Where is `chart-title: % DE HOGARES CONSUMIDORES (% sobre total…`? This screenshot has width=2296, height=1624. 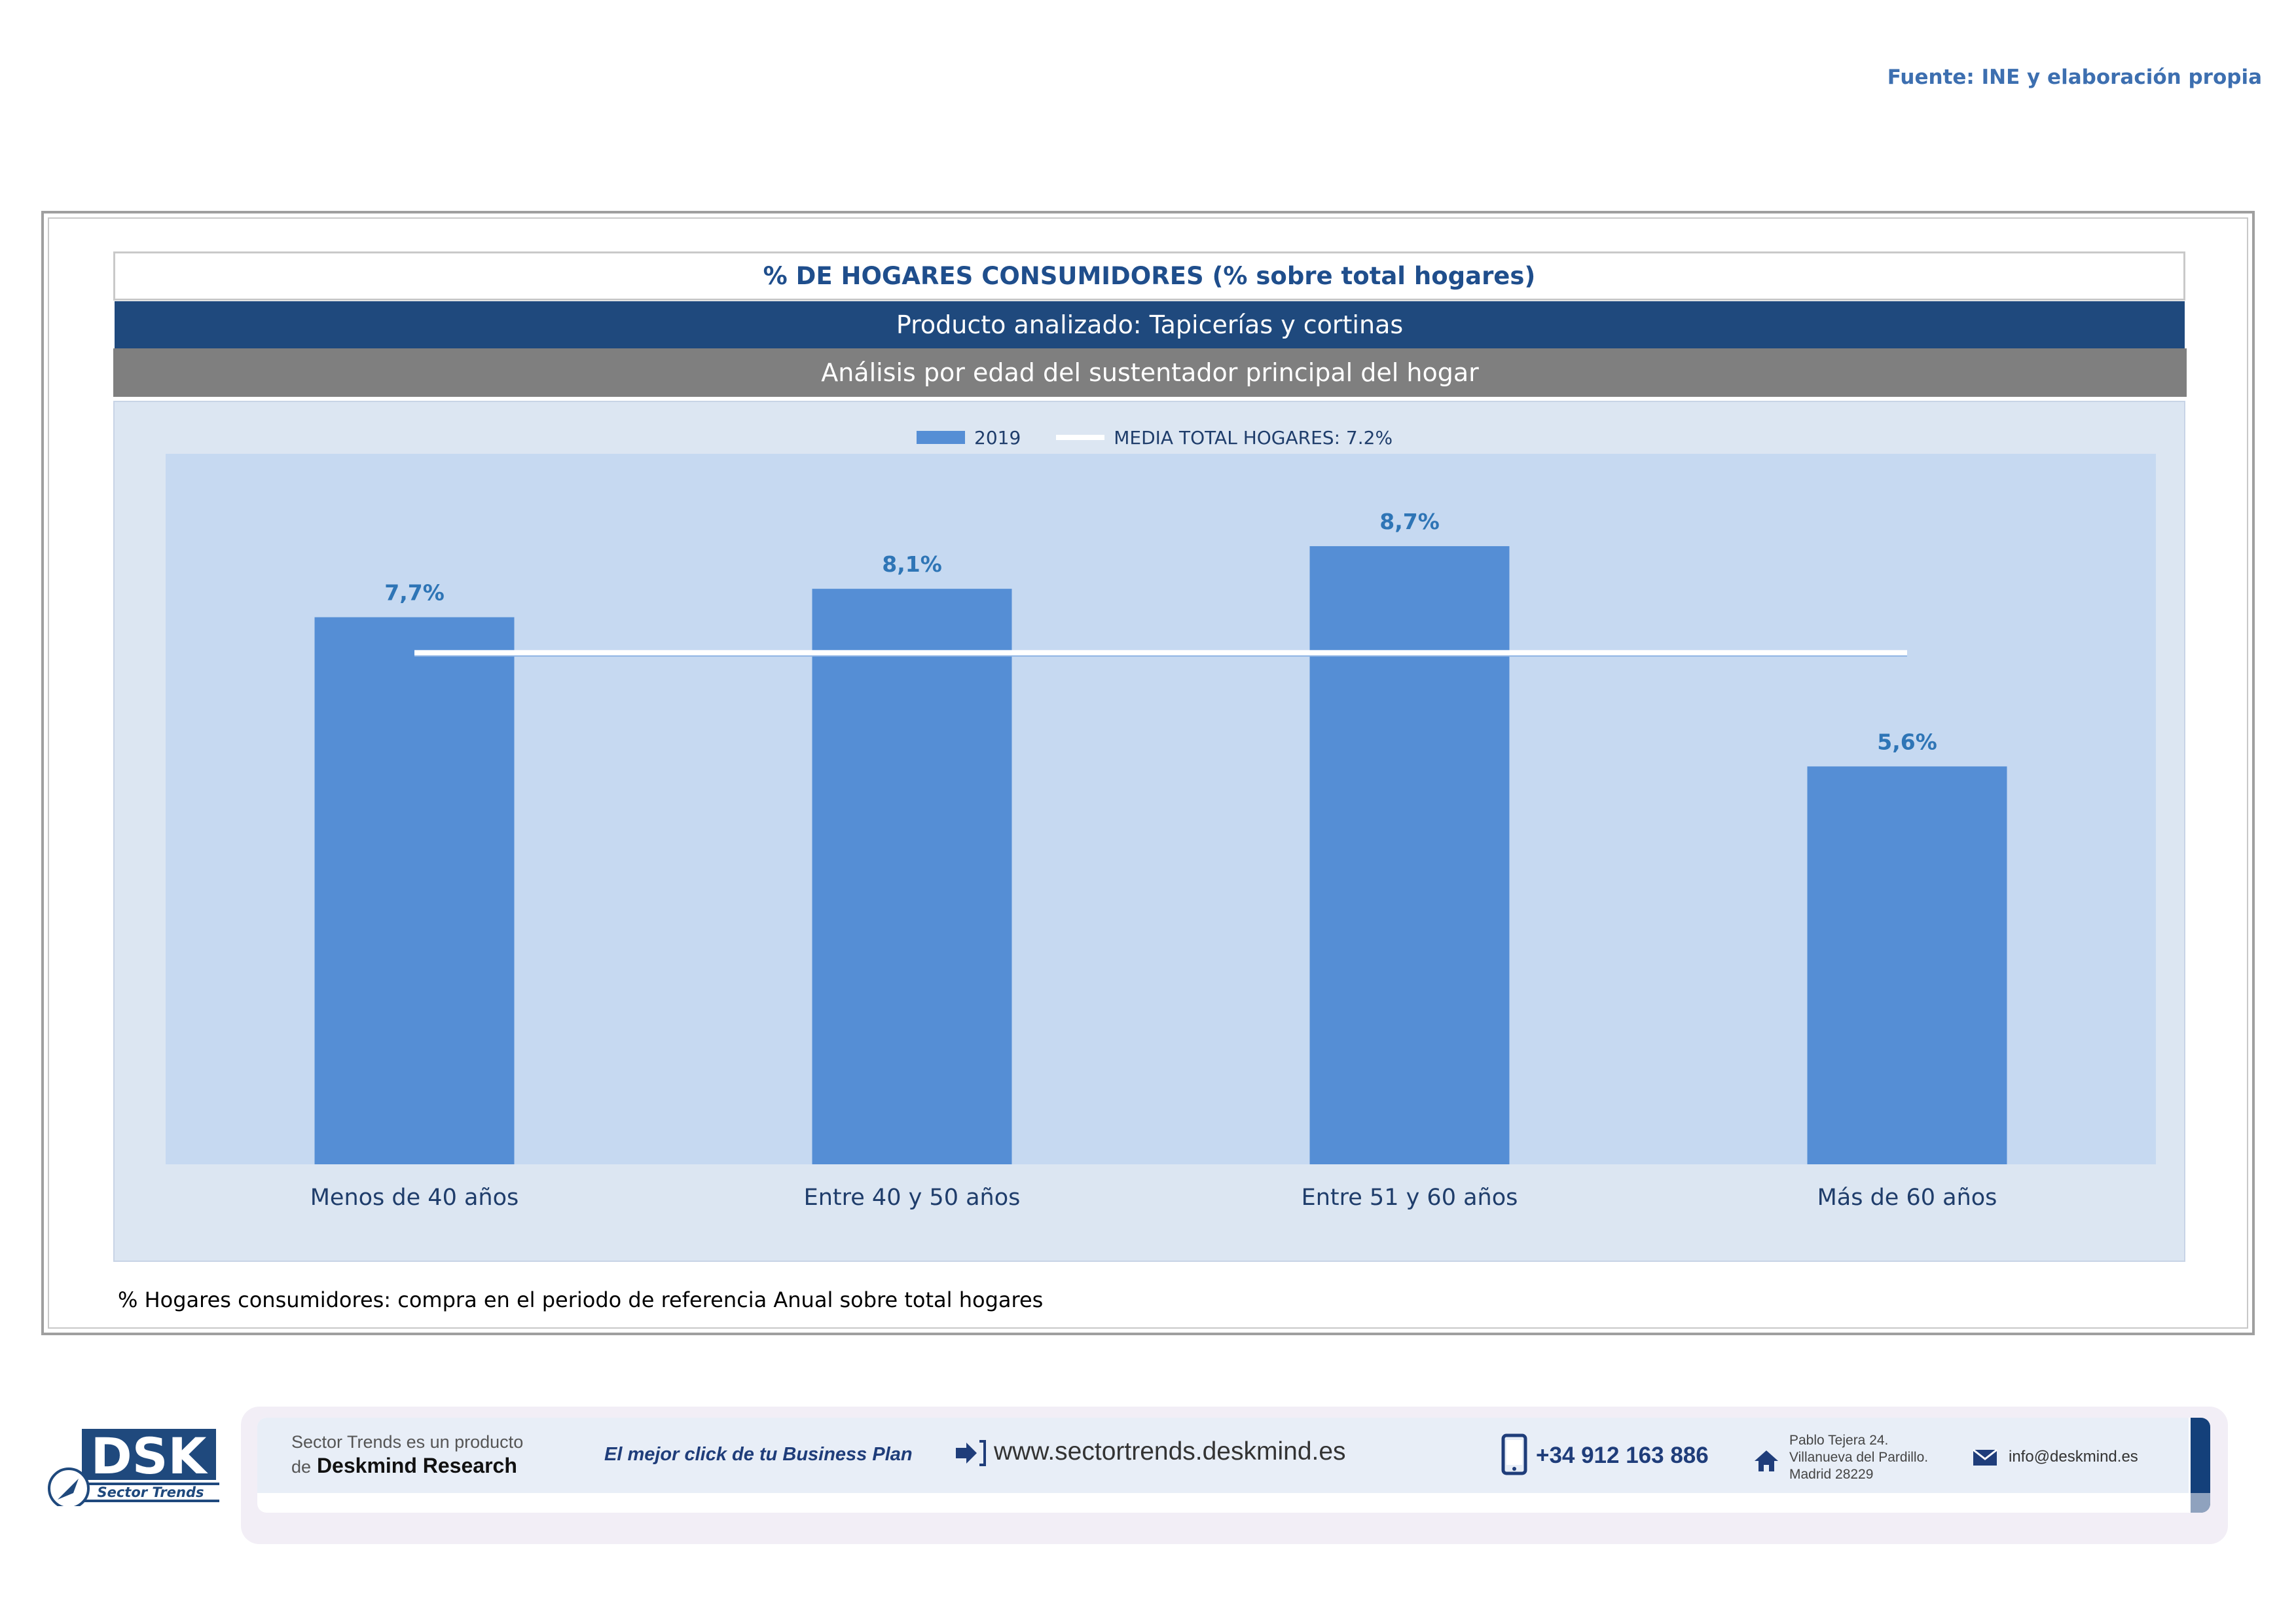 chart-title: % DE HOGARES CONSUMIDORES (% sobre total… is located at coordinates (1149, 276).